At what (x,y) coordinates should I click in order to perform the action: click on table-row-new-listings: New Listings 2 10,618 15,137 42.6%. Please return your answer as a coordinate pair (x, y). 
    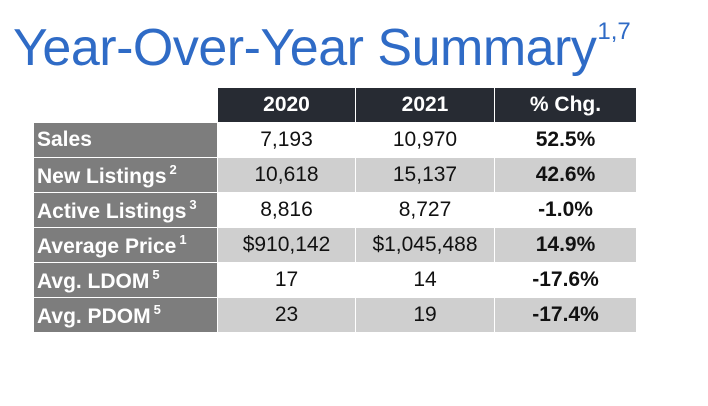
    Looking at the image, I should click on (335, 175).